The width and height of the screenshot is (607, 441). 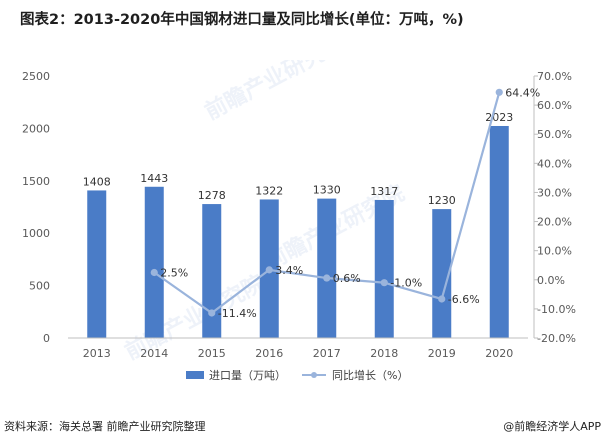 I want to click on right-tick-label: 50.0%, so click(x=554, y=134).